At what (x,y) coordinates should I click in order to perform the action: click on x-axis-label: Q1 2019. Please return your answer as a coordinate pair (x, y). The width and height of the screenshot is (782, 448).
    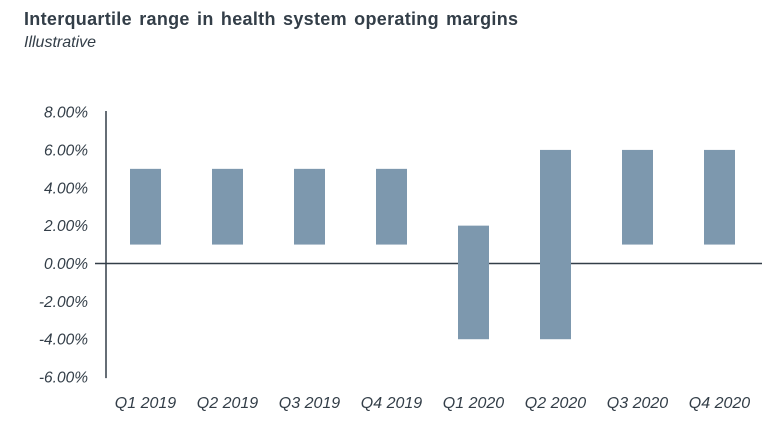
    Looking at the image, I should click on (145, 403).